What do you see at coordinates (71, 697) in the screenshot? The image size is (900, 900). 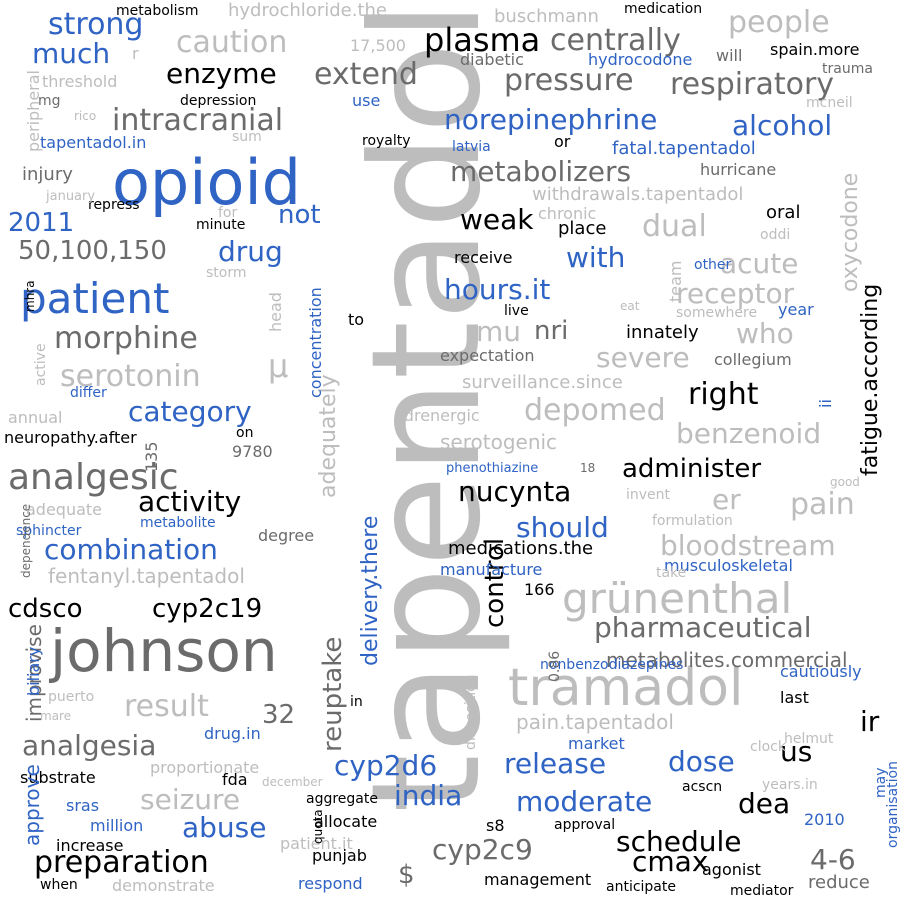 I see `word-puerto: puerto` at bounding box center [71, 697].